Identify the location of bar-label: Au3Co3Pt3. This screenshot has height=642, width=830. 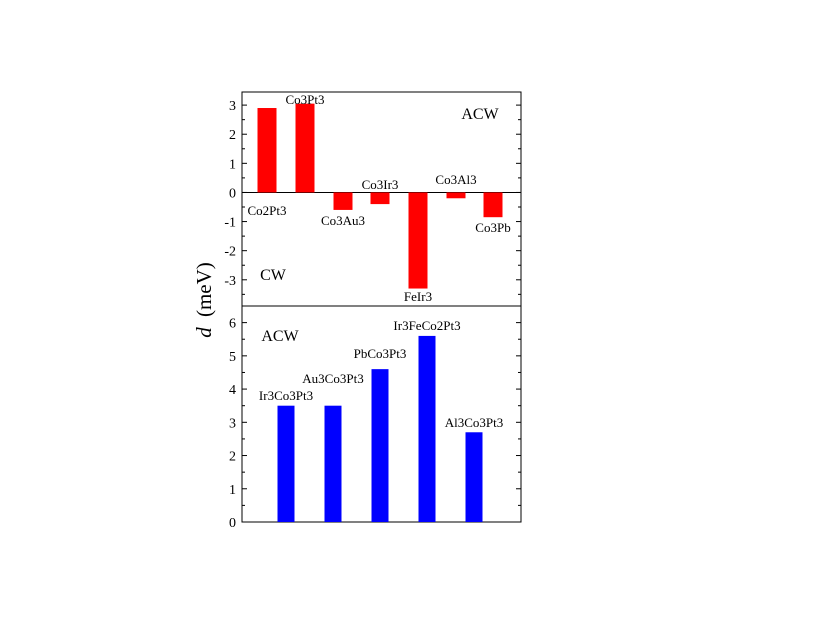
(332, 378).